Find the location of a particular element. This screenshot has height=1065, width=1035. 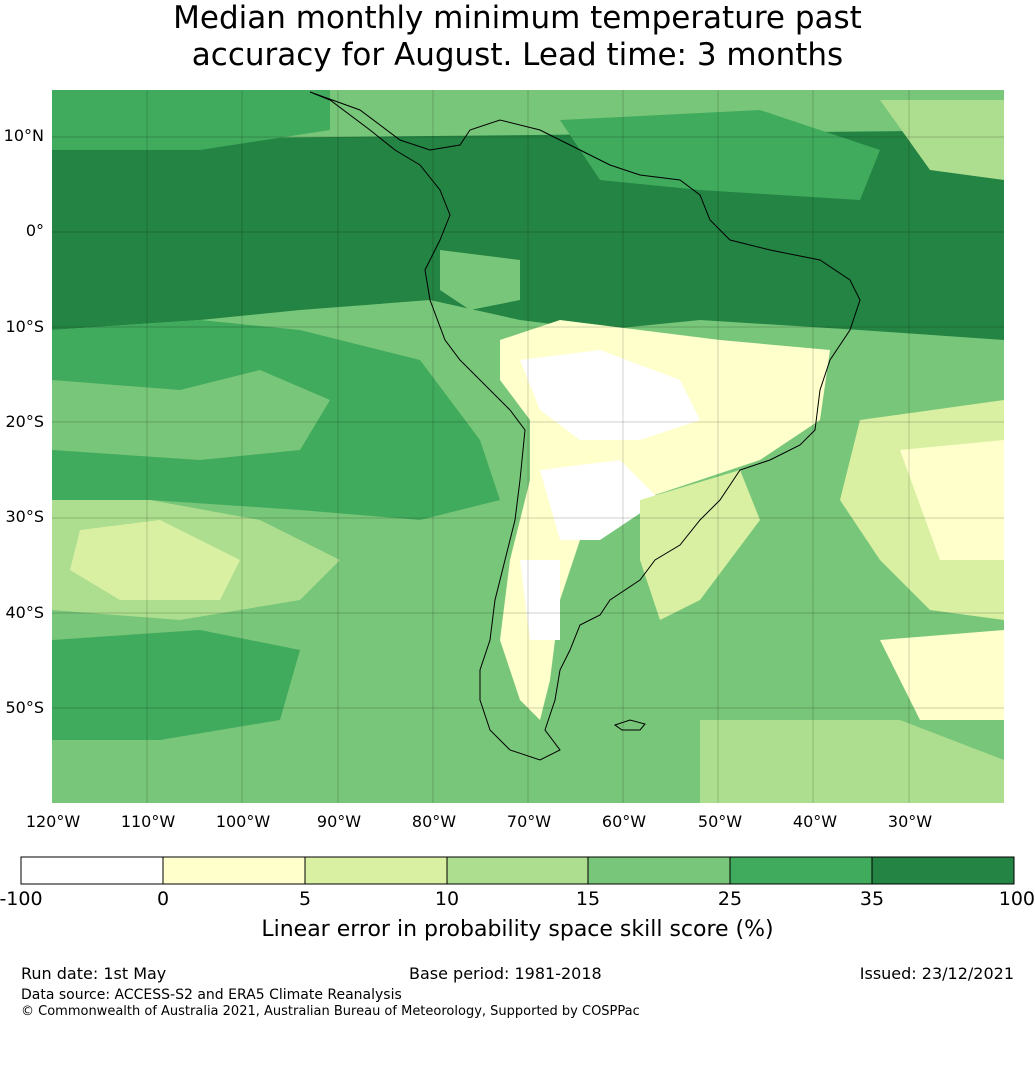

colorbar-tick-10: 10 is located at coordinates (447, 899).